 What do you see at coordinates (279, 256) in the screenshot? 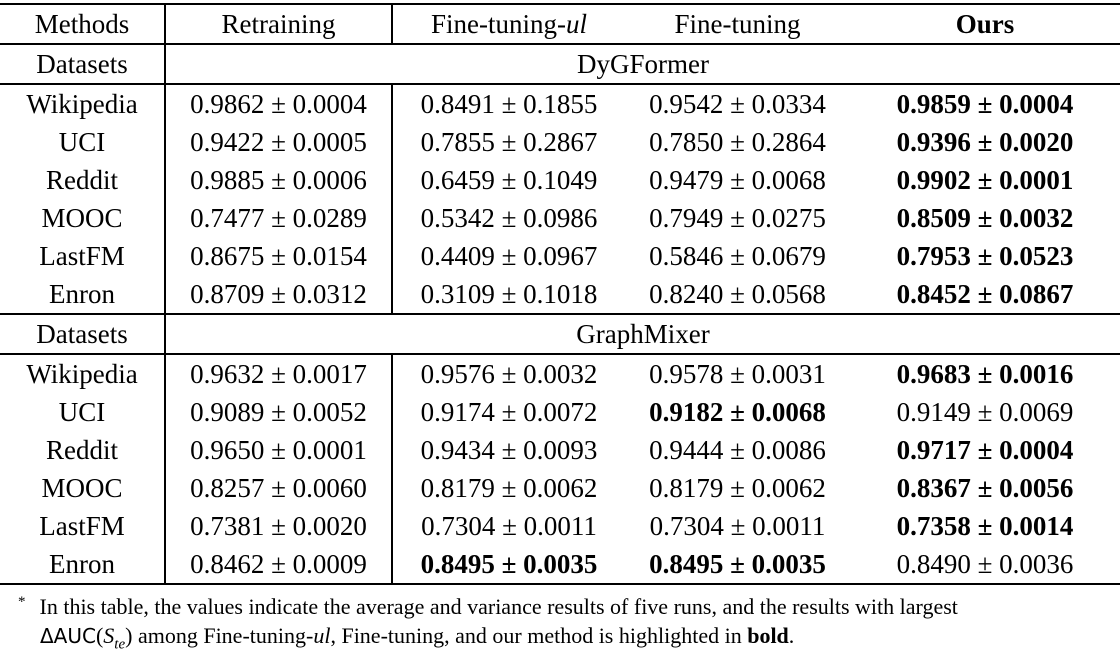
I see `result-cell: 0.8675 ± 0.0154` at bounding box center [279, 256].